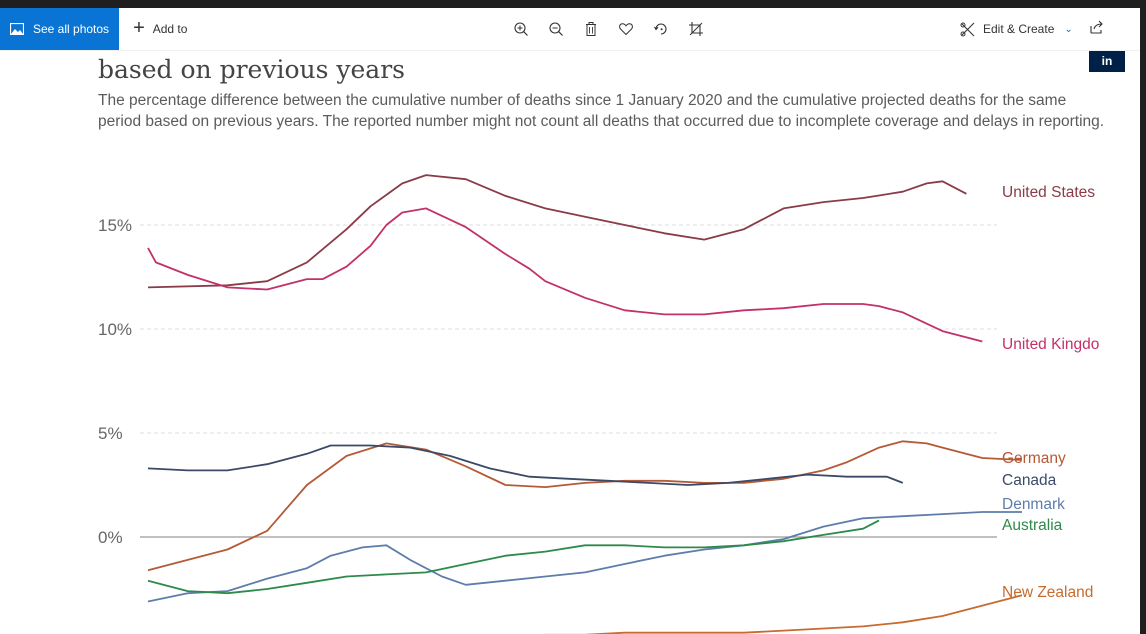  I want to click on y-tick-label-2: 5%, so click(110, 433).